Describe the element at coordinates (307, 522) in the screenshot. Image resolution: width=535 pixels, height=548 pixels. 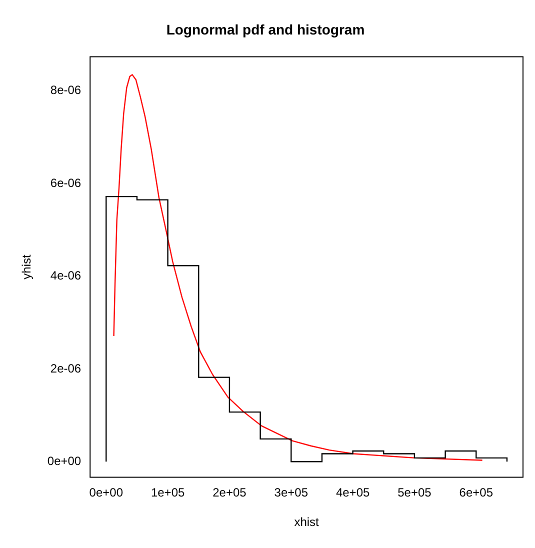
I see `x-axis-title: xhist` at that location.